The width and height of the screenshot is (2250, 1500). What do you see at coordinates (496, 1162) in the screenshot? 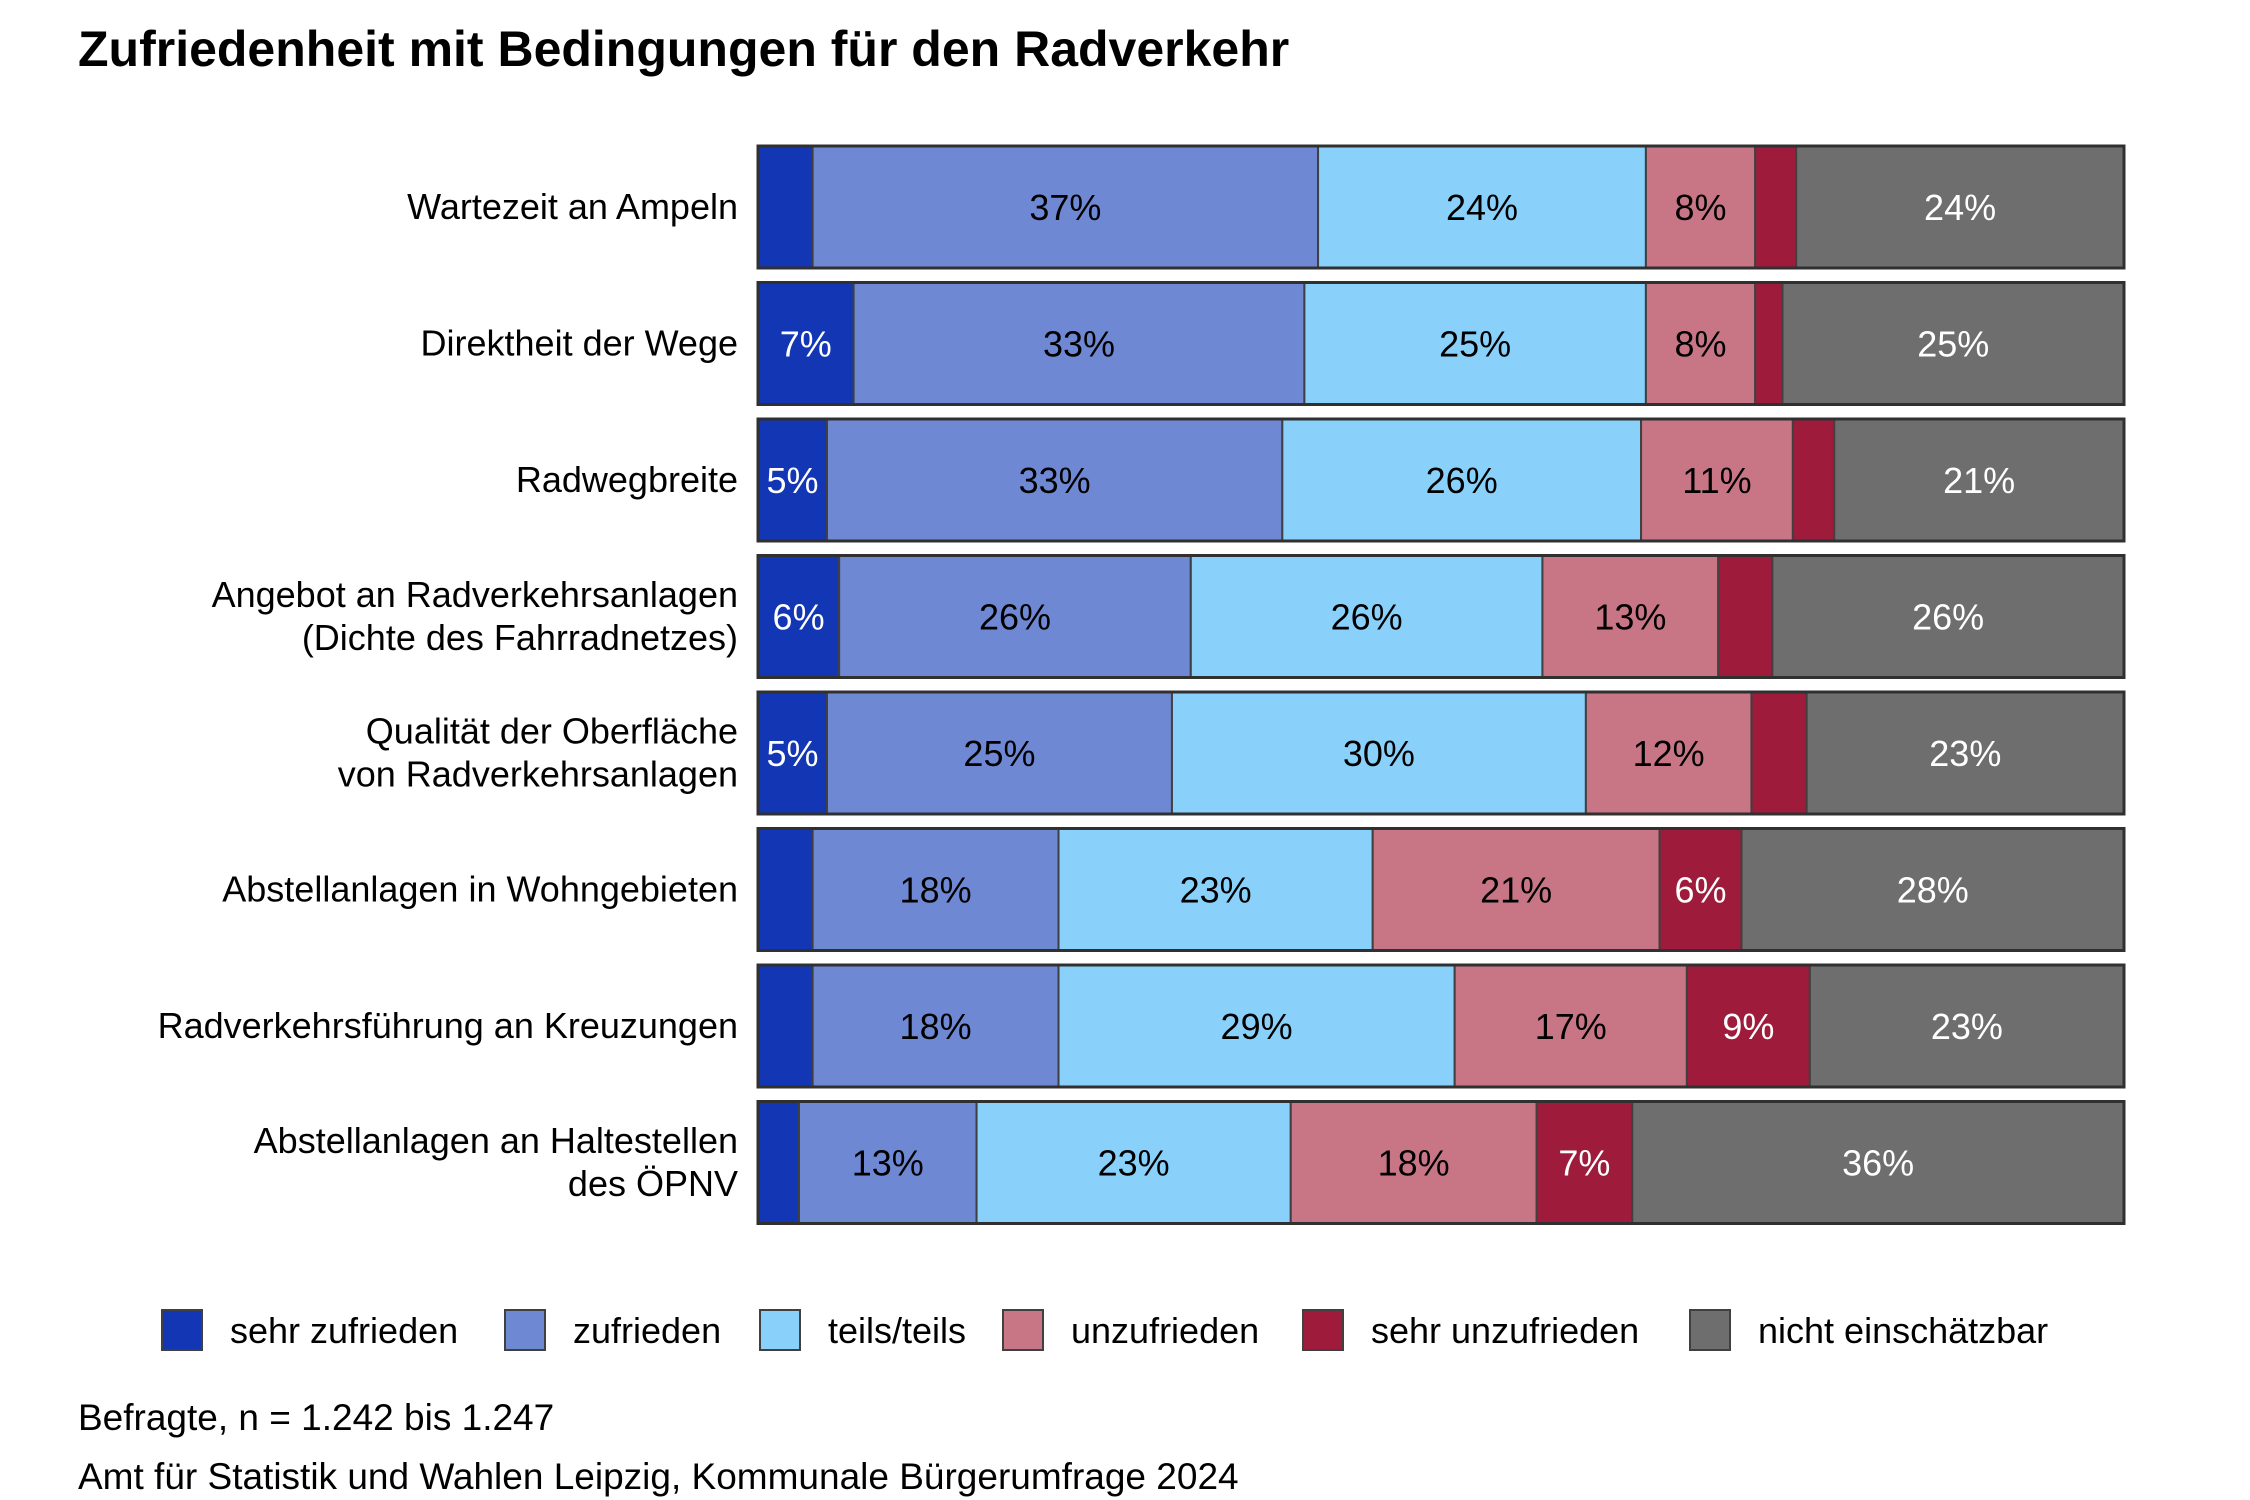
I see `category-label: Abstellanlagen an Haltestellen des ÖPNV` at bounding box center [496, 1162].